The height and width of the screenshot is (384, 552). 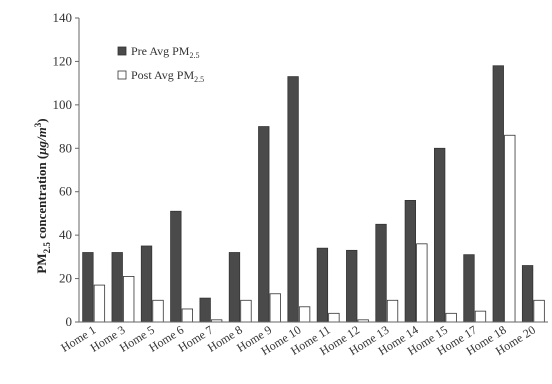 What do you see at coordinates (41, 263) in the screenshot?
I see `y-axis-label-part: PM` at bounding box center [41, 263].